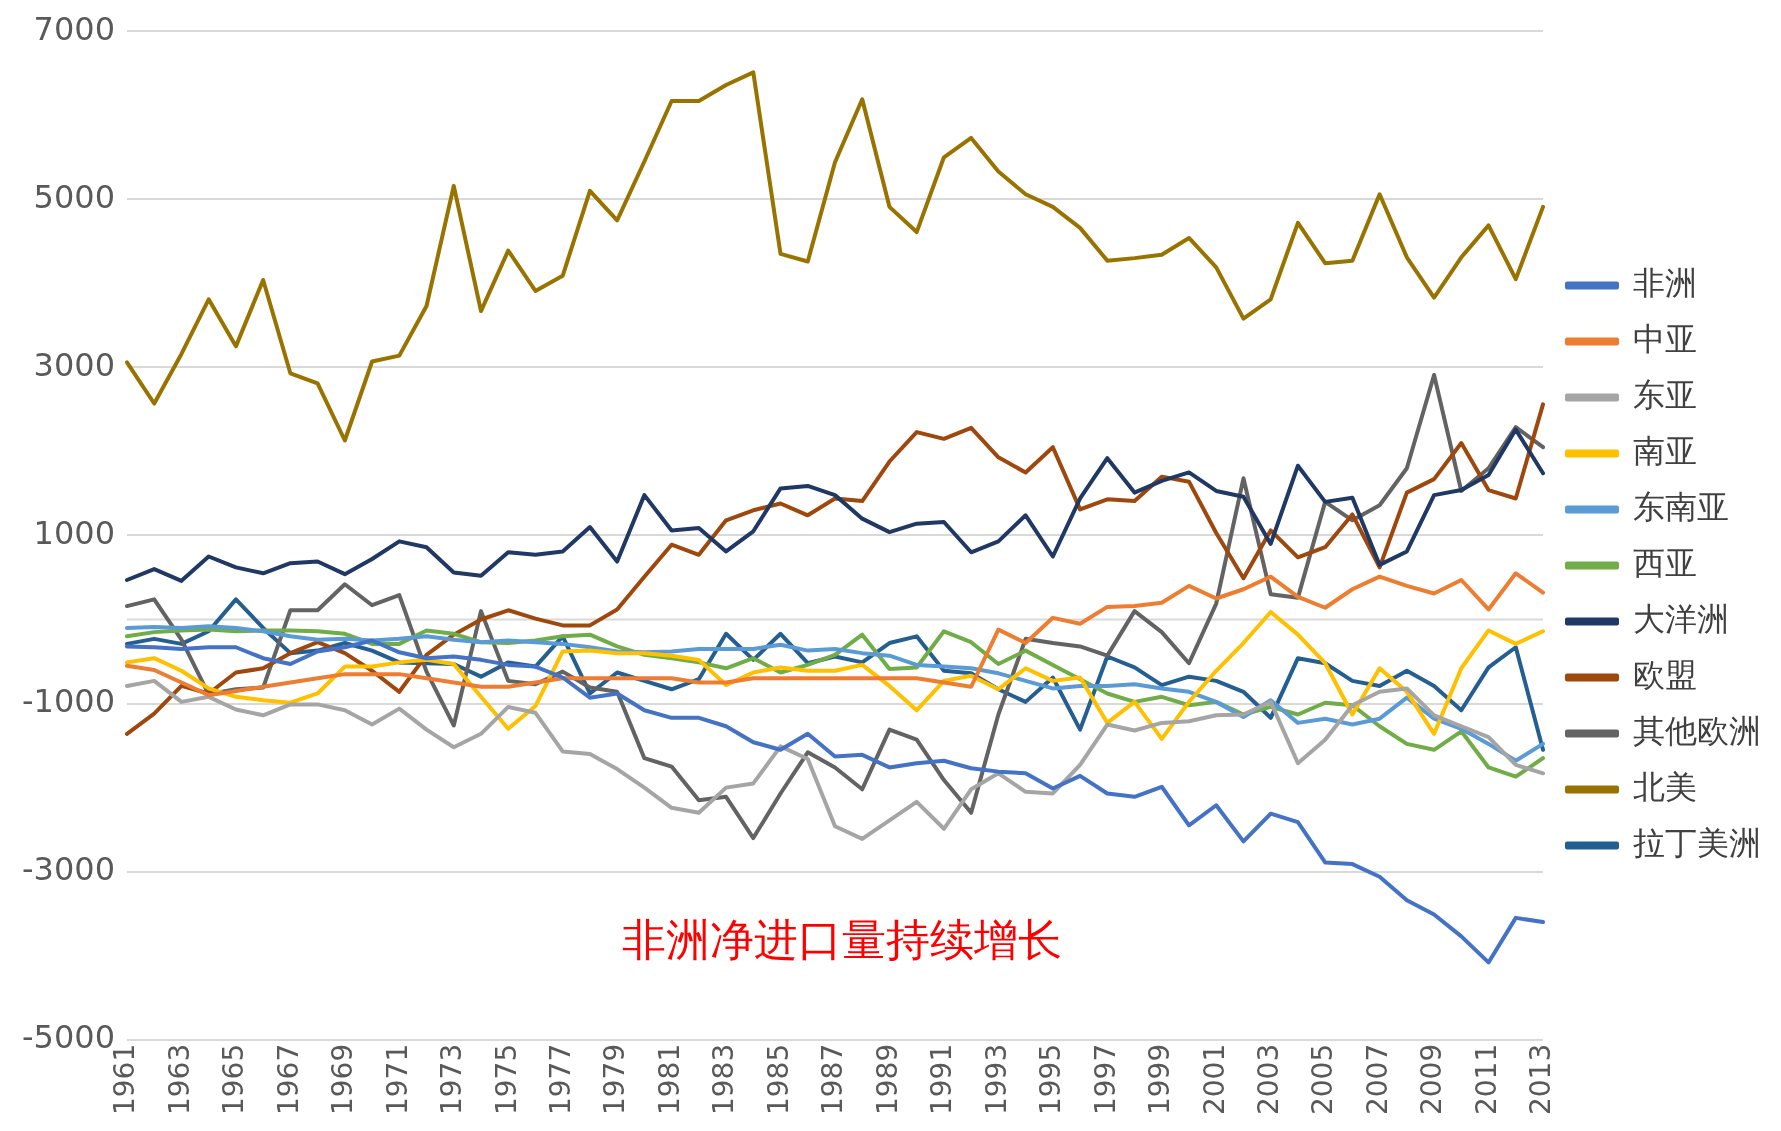  Describe the element at coordinates (1665, 282) in the screenshot. I see `legend-label: 非洲` at that location.